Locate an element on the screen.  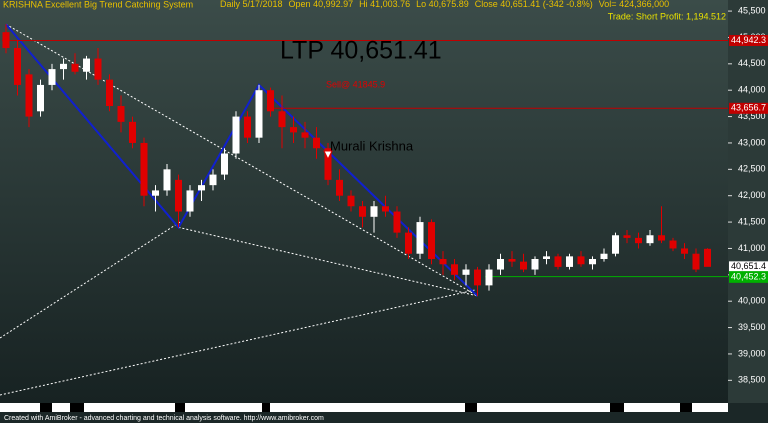
y-tick-label: 40,000 is located at coordinates (752, 301).